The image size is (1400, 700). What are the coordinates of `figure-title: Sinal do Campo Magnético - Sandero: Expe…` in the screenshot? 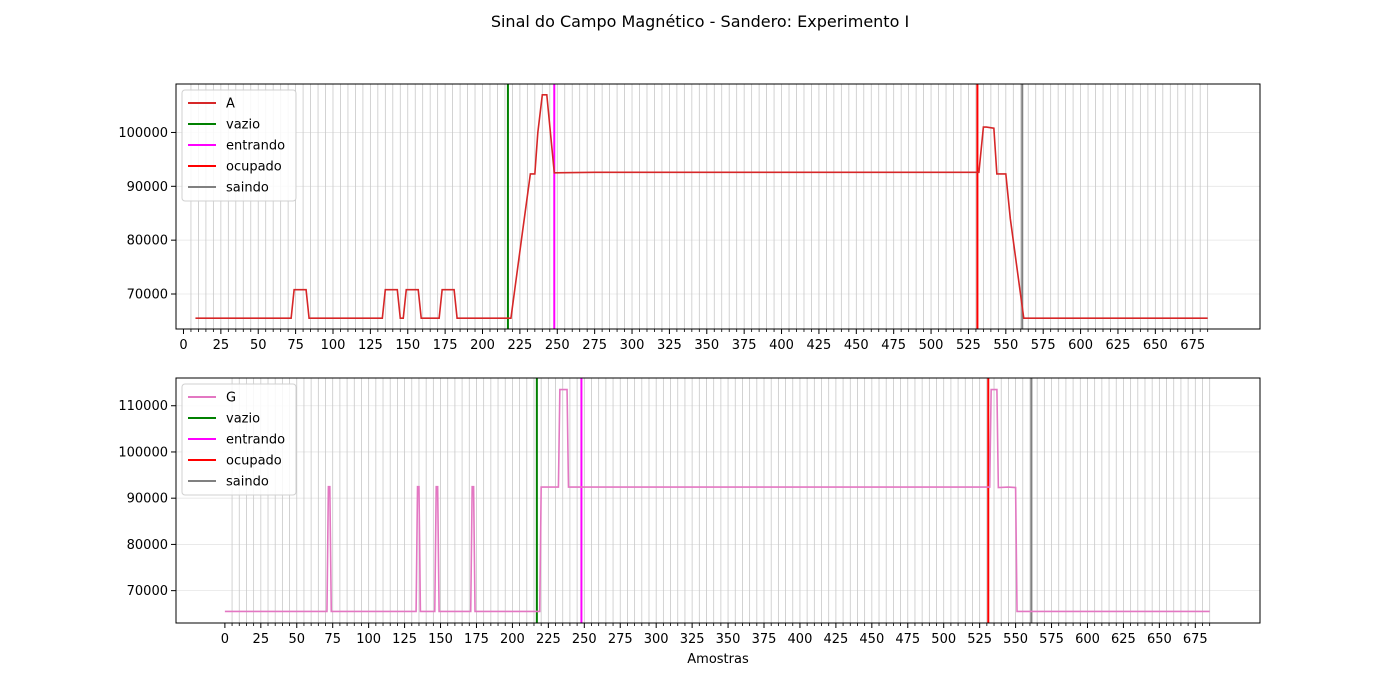 It's located at (700, 21).